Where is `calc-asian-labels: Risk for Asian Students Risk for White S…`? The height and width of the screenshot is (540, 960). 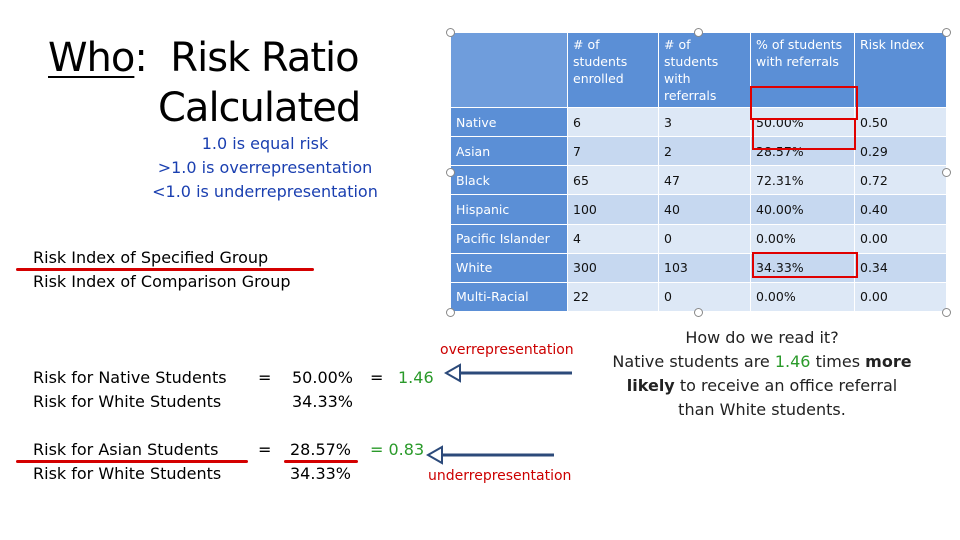 calc-asian-labels: Risk for Asian Students Risk for White S… is located at coordinates (127, 462).